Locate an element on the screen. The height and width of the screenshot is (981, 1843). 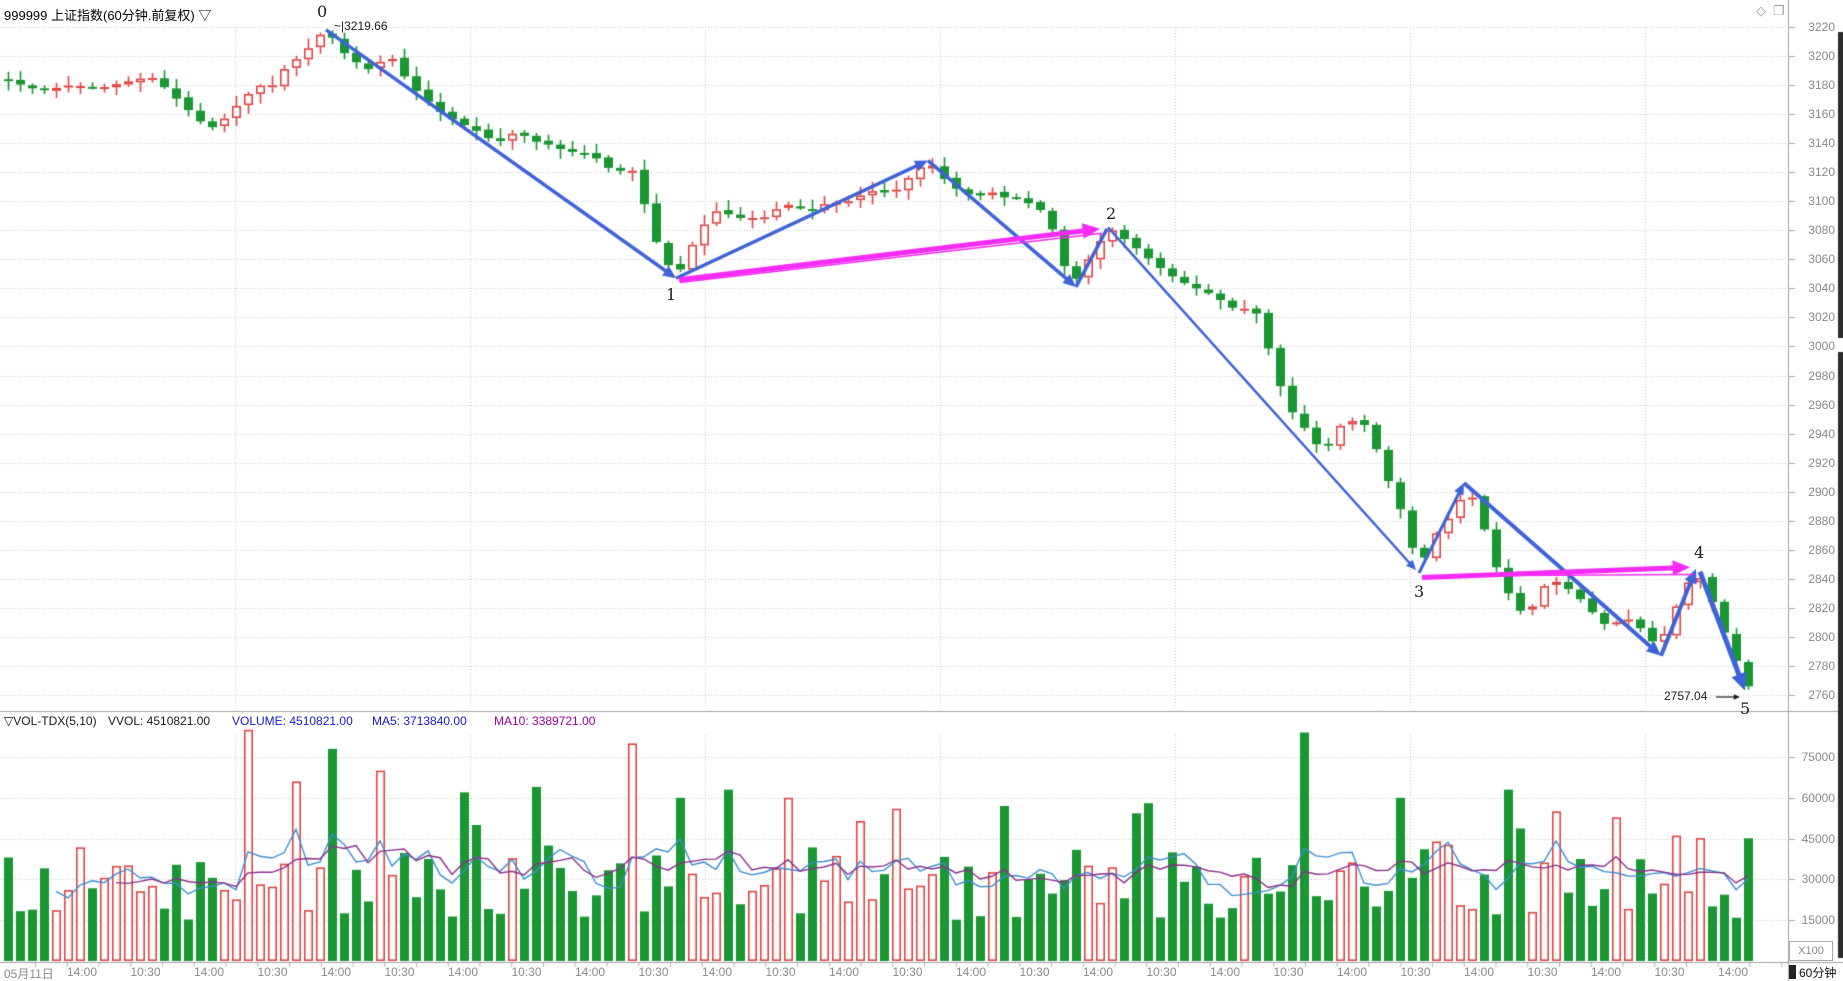
indicator-name: ▽VOL-TDX(5,10) is located at coordinates (50, 721).